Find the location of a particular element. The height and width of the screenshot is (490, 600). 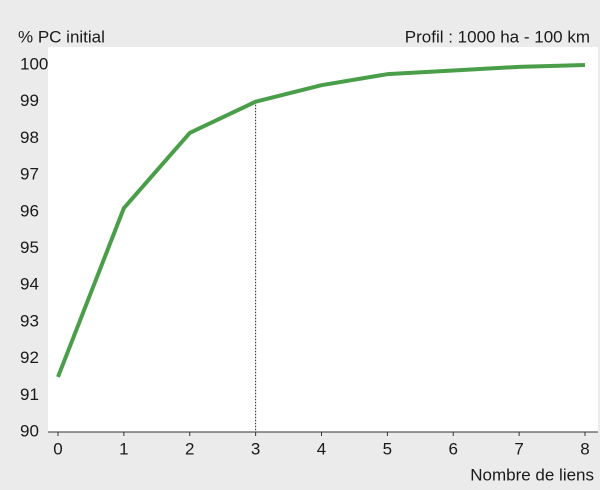

y-tick-label: 95 is located at coordinates (29, 247).